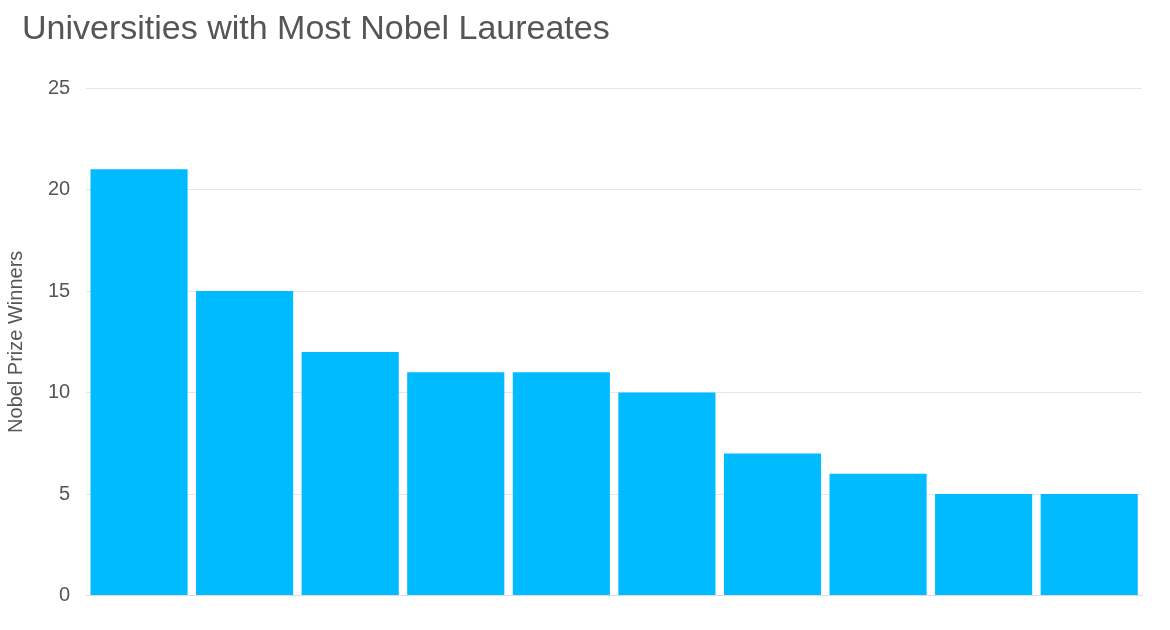  Describe the element at coordinates (65, 492) in the screenshot. I see `y-tick-label: 5` at that location.